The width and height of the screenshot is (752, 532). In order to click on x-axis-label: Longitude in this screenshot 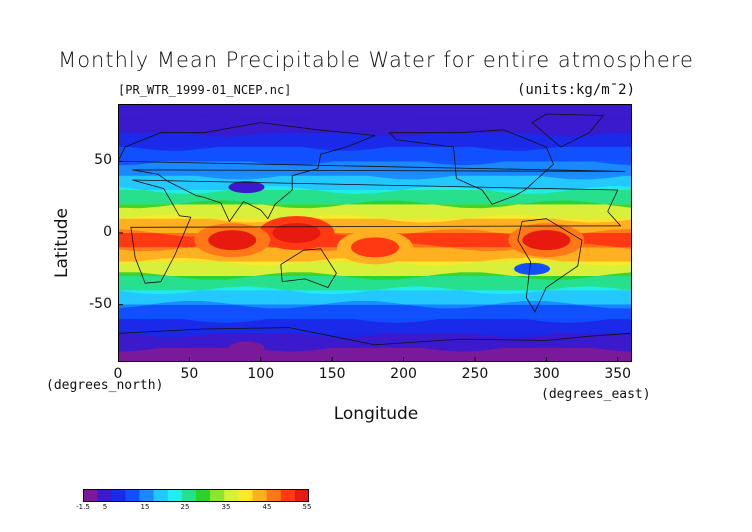, I will do `click(376, 414)`.